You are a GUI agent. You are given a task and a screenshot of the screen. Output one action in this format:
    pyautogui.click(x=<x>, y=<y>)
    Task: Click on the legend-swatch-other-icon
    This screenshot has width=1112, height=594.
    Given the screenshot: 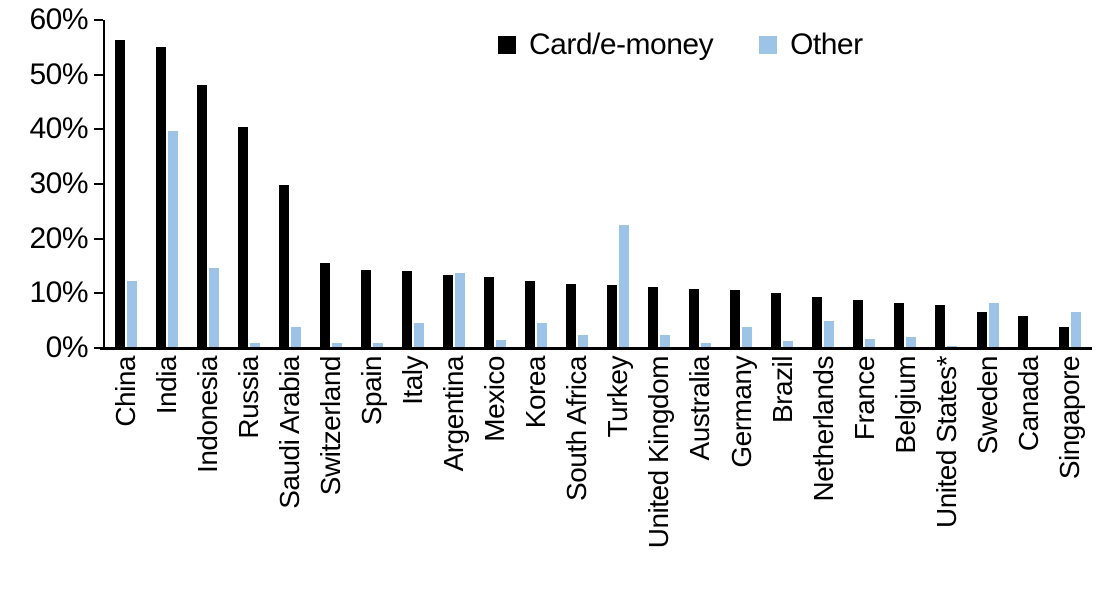 What is the action you would take?
    pyautogui.click(x=768, y=45)
    